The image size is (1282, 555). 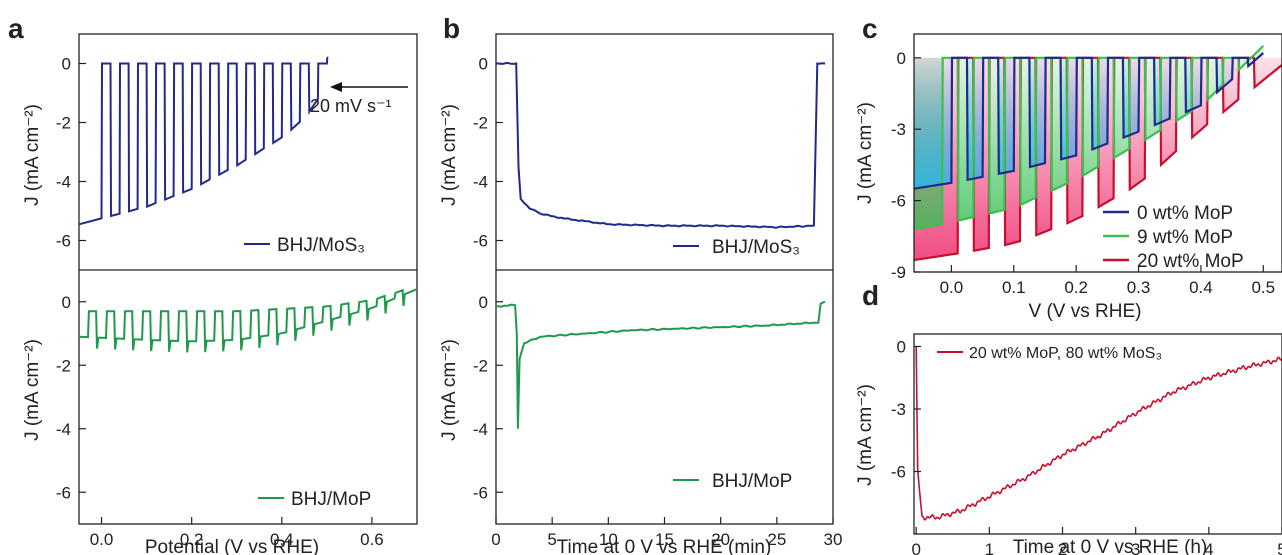 What do you see at coordinates (898, 201) in the screenshot?
I see `ytick-label-c-2: -6` at bounding box center [898, 201].